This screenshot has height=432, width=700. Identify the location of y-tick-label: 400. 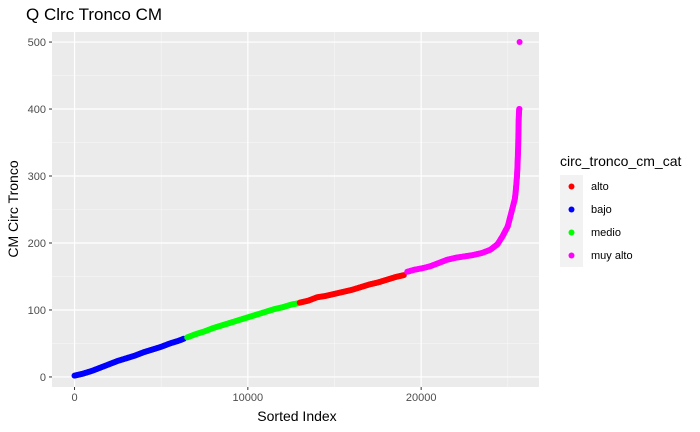
(37, 110).